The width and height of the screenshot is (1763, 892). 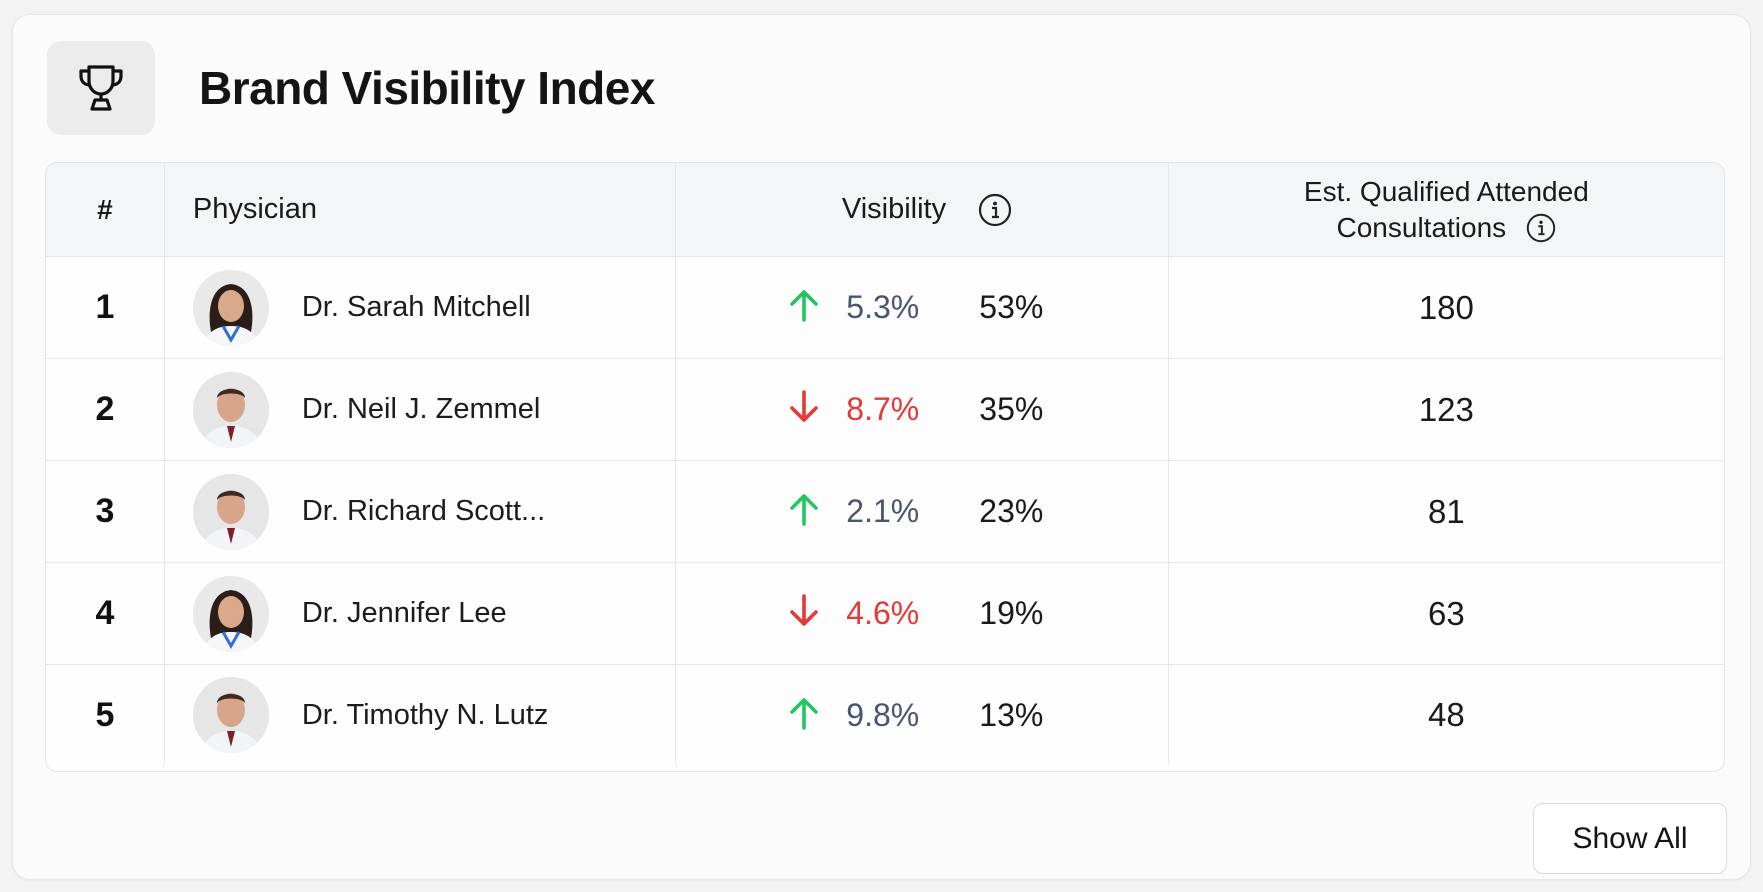 I want to click on est-consultations-cell: 63, so click(x=1446, y=613).